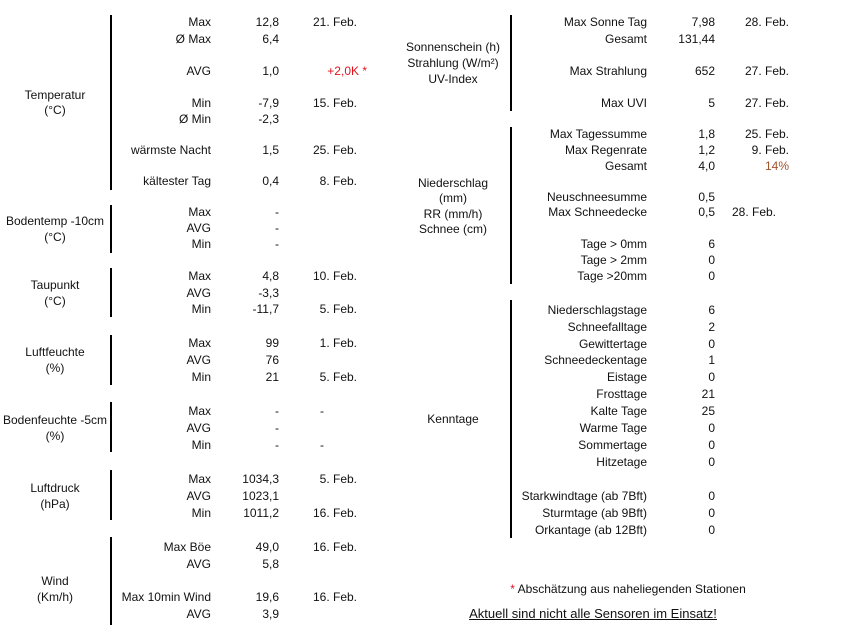  I want to click on row-label: Max Tagessumme, so click(598, 134).